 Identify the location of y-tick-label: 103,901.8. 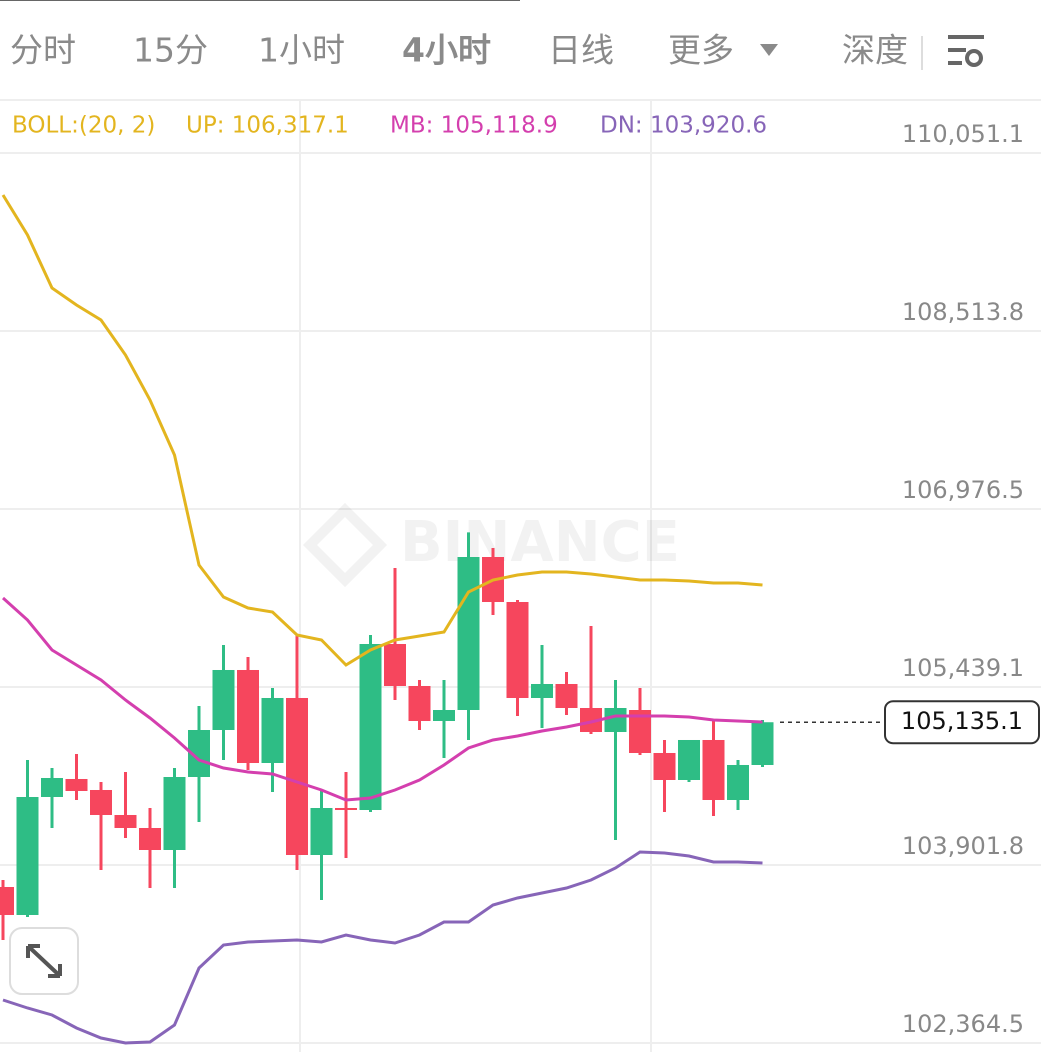
(963, 846).